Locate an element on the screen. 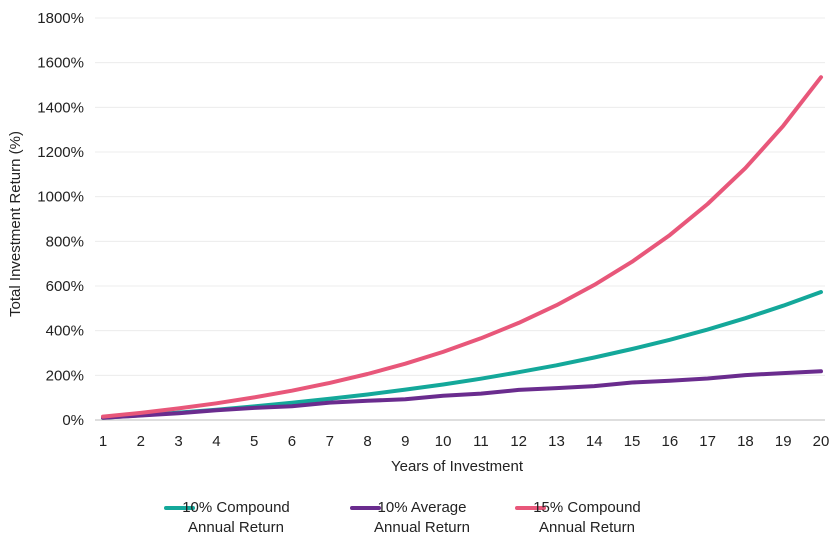 Image resolution: width=834 pixels, height=535 pixels. x-tick-label: 14 is located at coordinates (594, 441).